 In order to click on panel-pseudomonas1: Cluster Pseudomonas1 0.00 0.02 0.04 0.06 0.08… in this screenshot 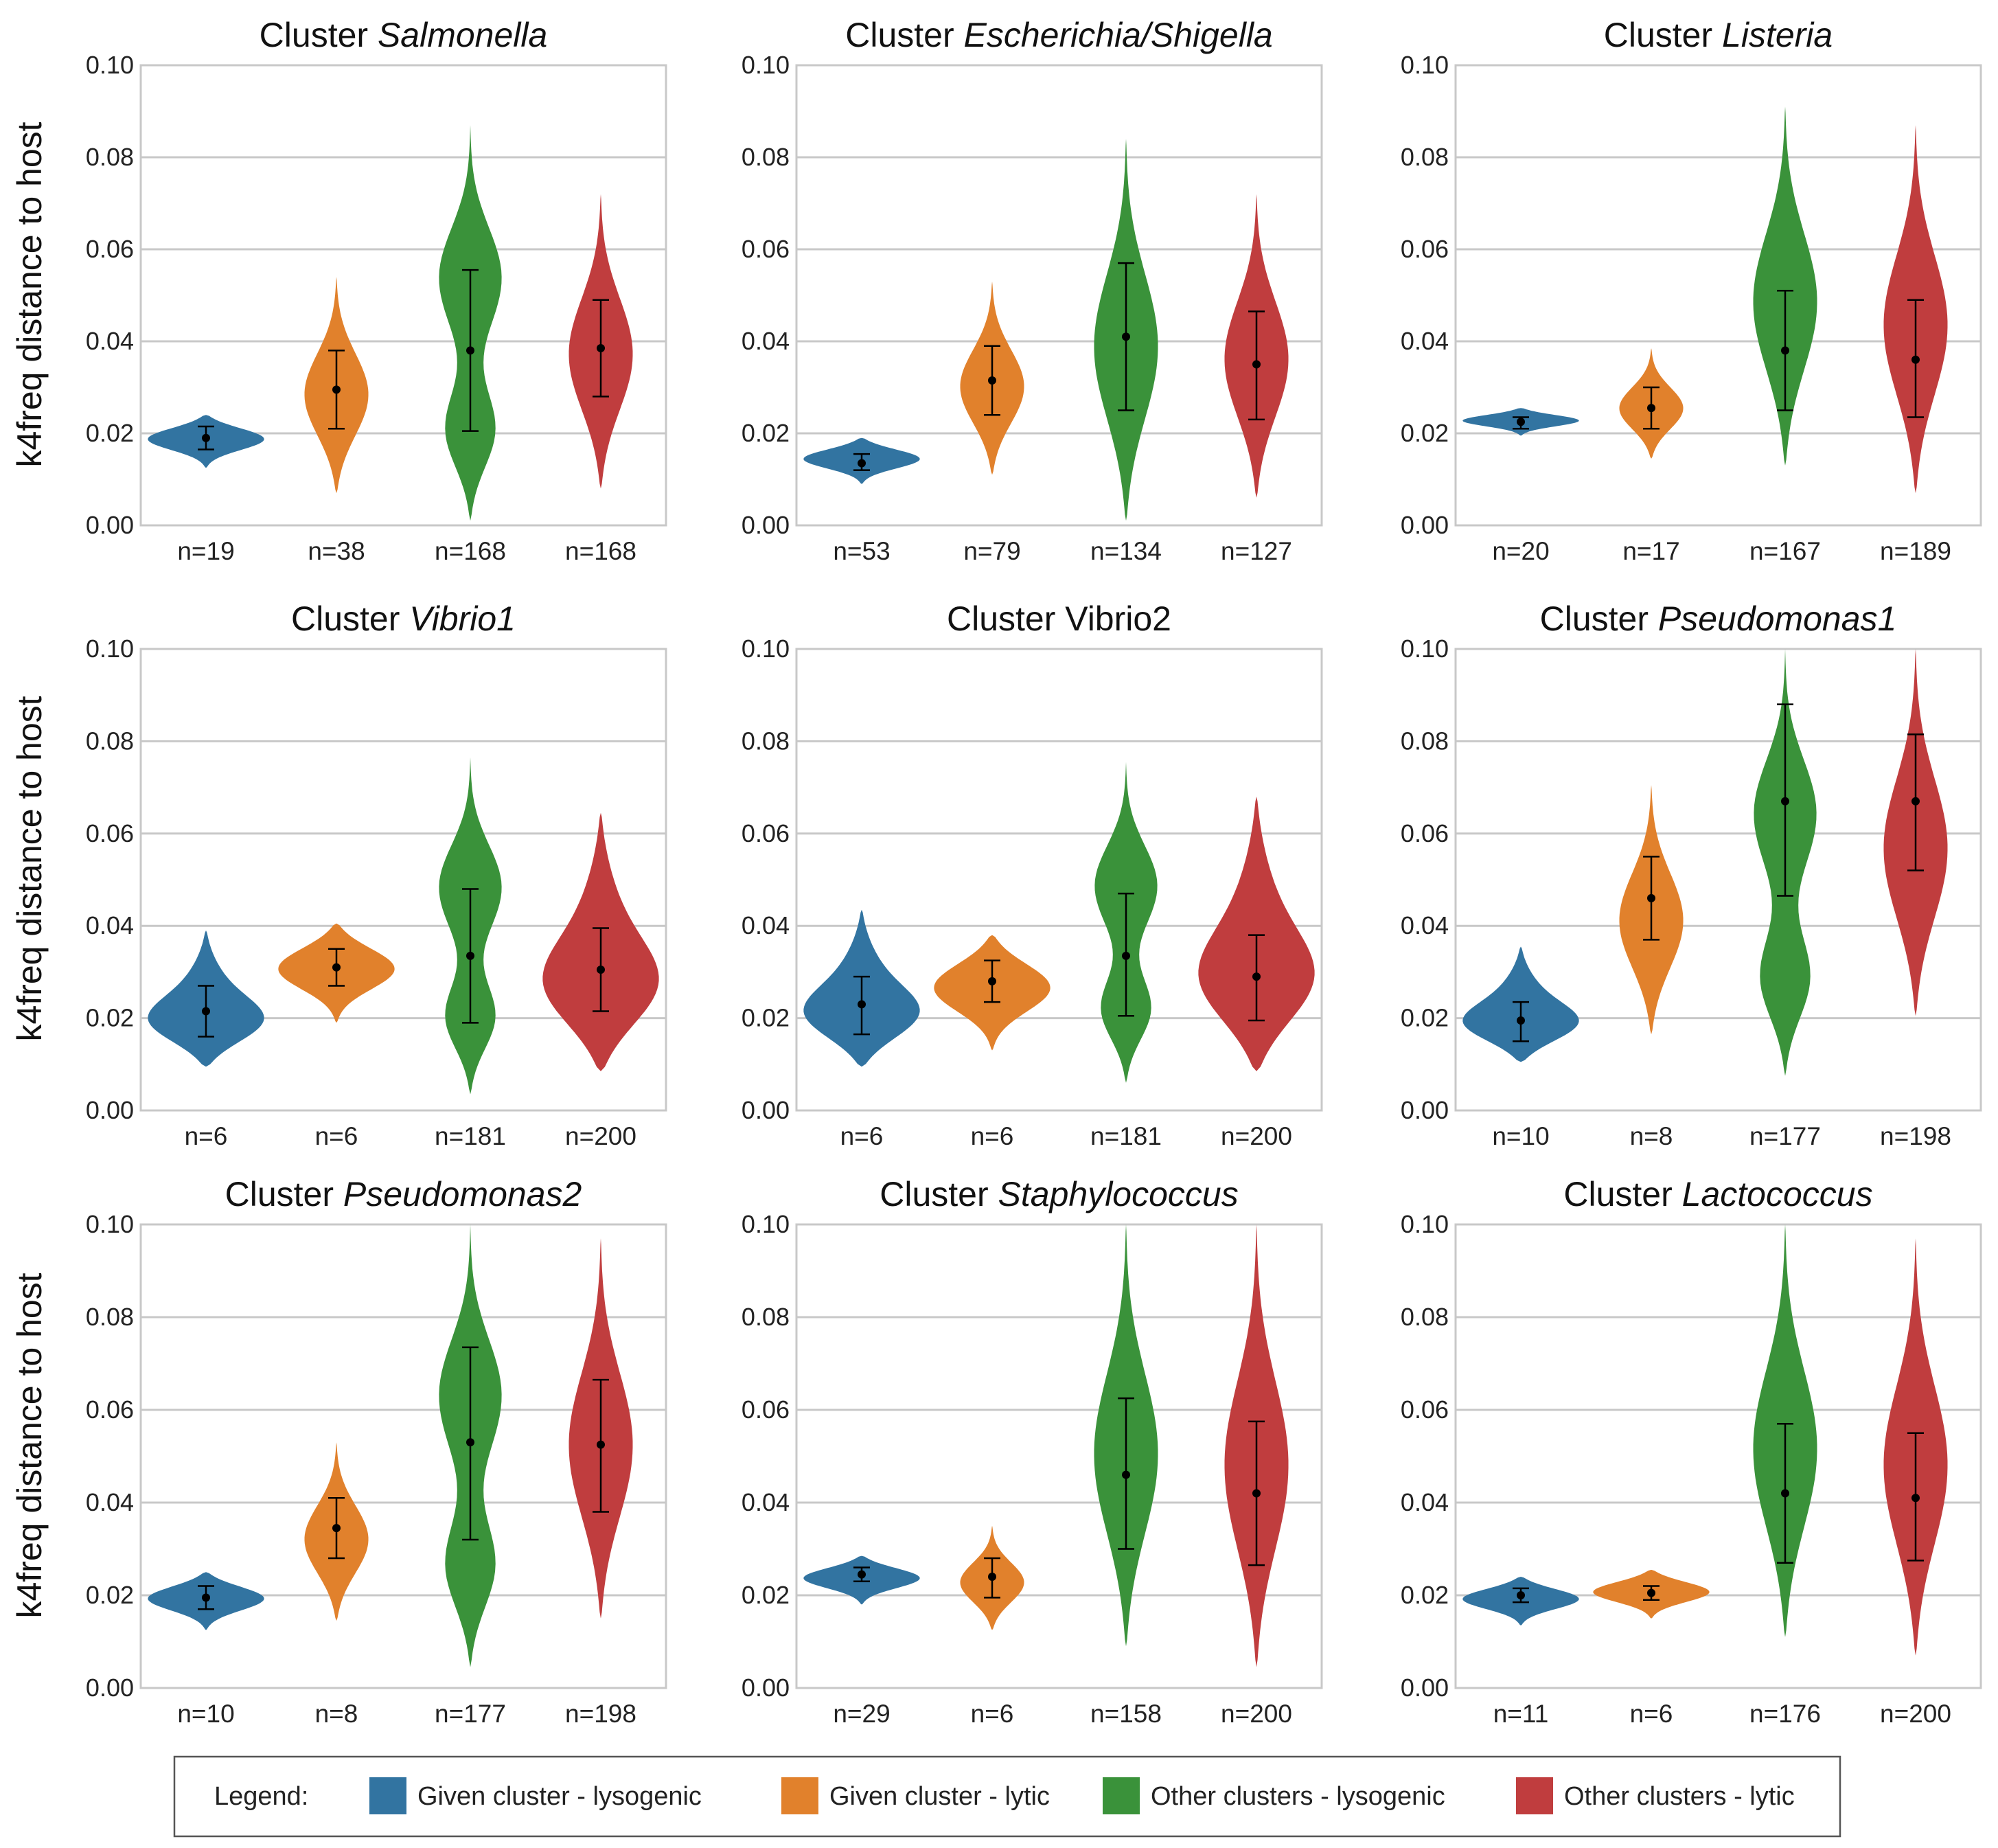, I will do `click(1691, 875)`.